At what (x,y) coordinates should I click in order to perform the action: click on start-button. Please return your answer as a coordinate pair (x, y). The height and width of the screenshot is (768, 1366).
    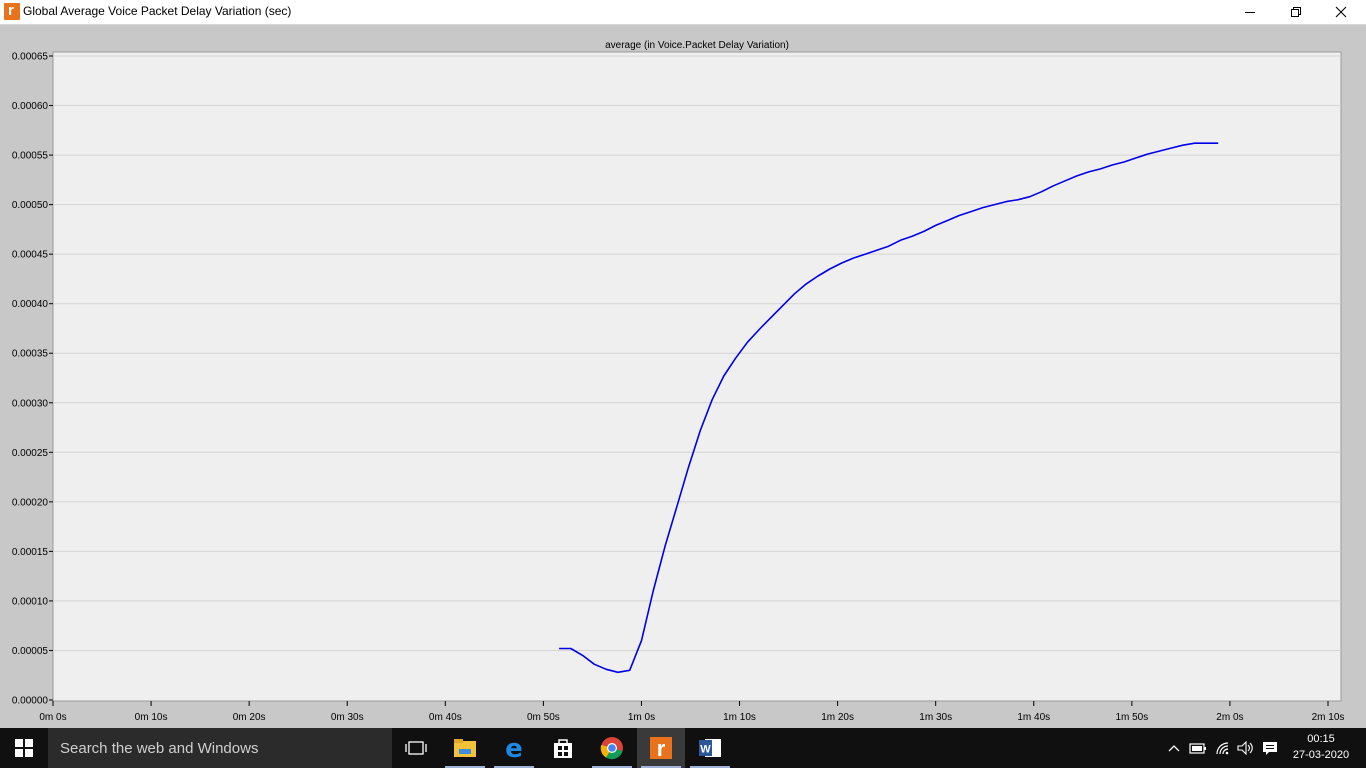
    Looking at the image, I should click on (24, 748).